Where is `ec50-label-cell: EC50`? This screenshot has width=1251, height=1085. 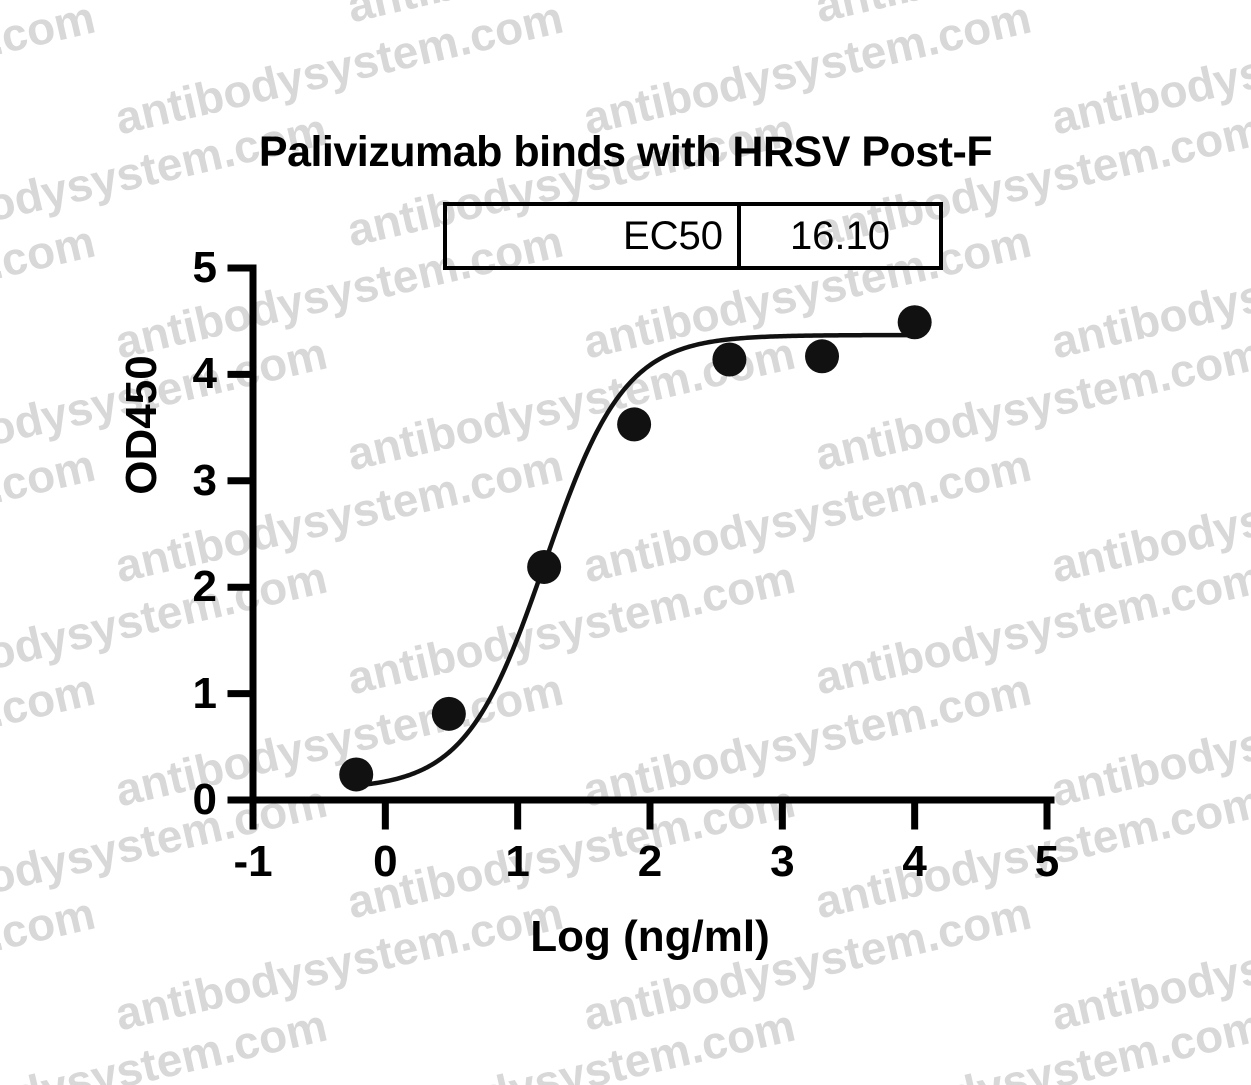 ec50-label-cell: EC50 is located at coordinates (594, 236).